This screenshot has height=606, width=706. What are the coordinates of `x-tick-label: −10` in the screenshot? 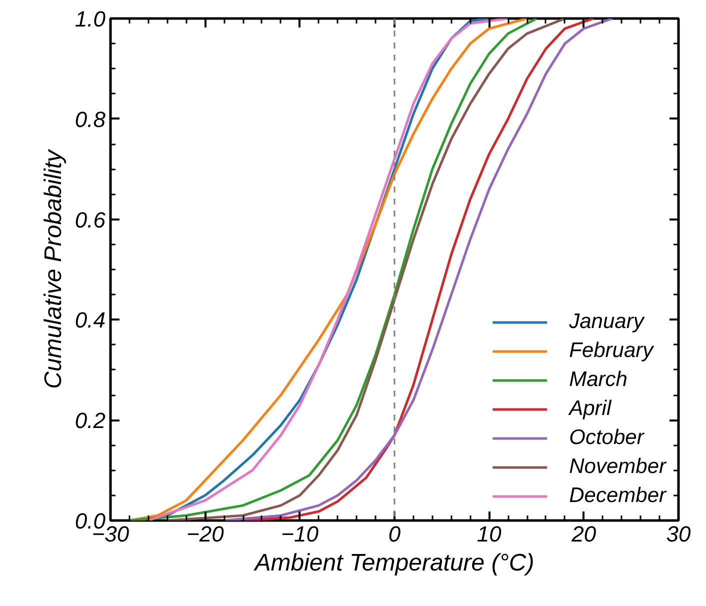 It's located at (300, 534).